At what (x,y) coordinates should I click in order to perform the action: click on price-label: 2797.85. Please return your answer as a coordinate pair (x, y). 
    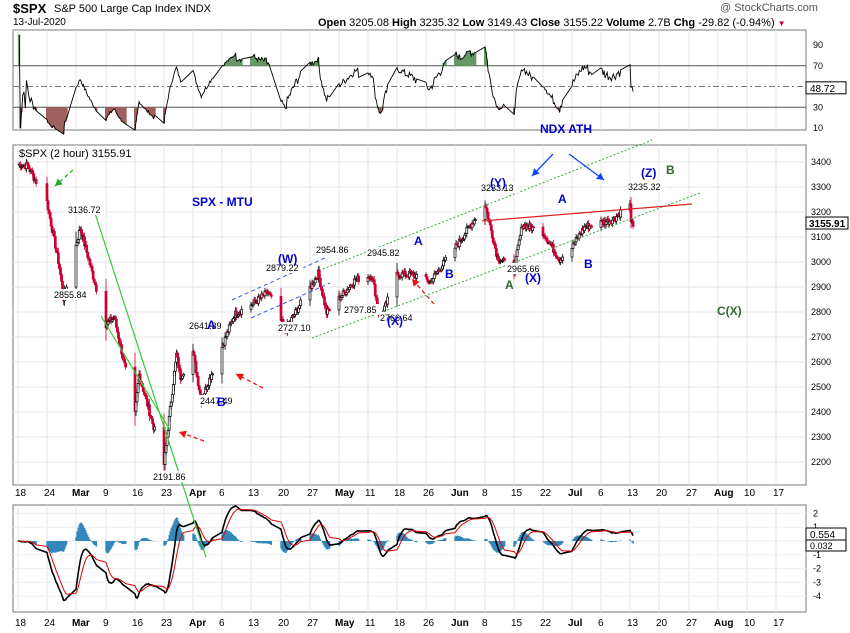
    Looking at the image, I should click on (360, 310).